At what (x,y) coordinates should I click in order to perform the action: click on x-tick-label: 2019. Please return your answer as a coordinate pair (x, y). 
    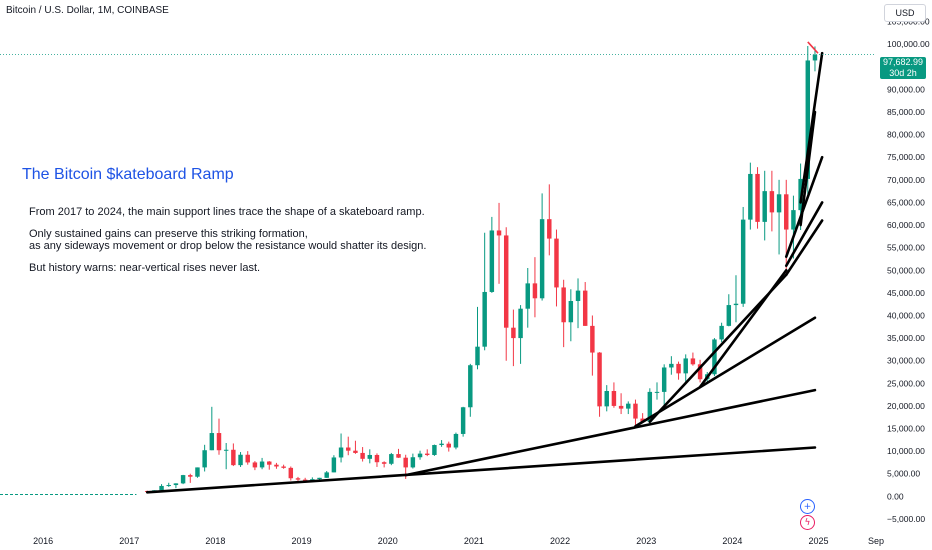
    Looking at the image, I should click on (302, 541).